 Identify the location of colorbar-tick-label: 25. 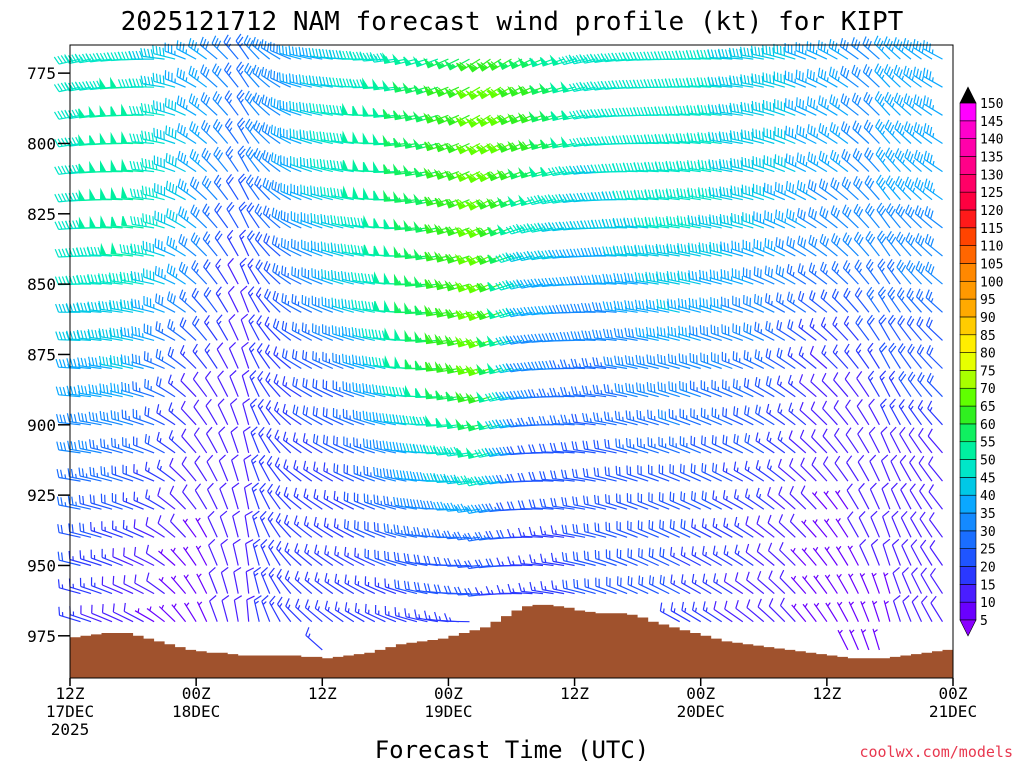
(988, 550).